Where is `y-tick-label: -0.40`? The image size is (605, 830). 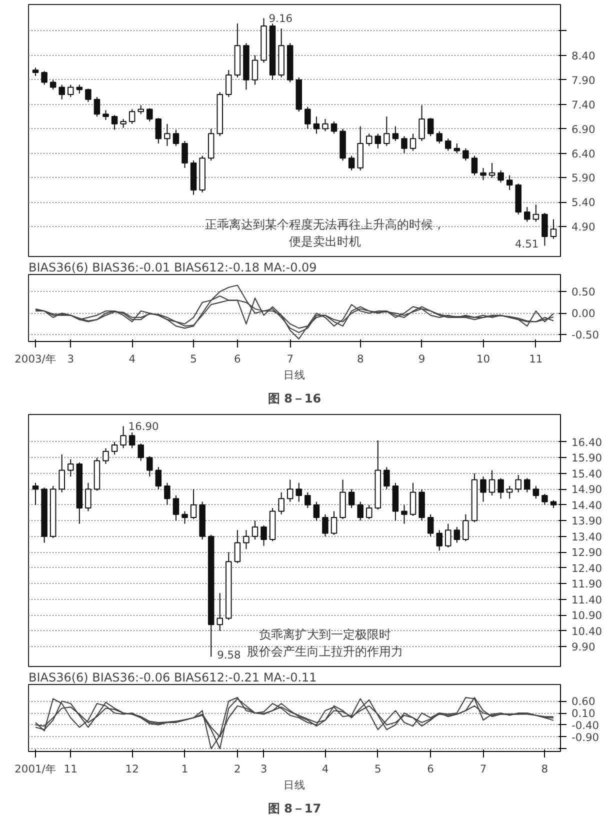
y-tick-label: -0.40 is located at coordinates (586, 725).